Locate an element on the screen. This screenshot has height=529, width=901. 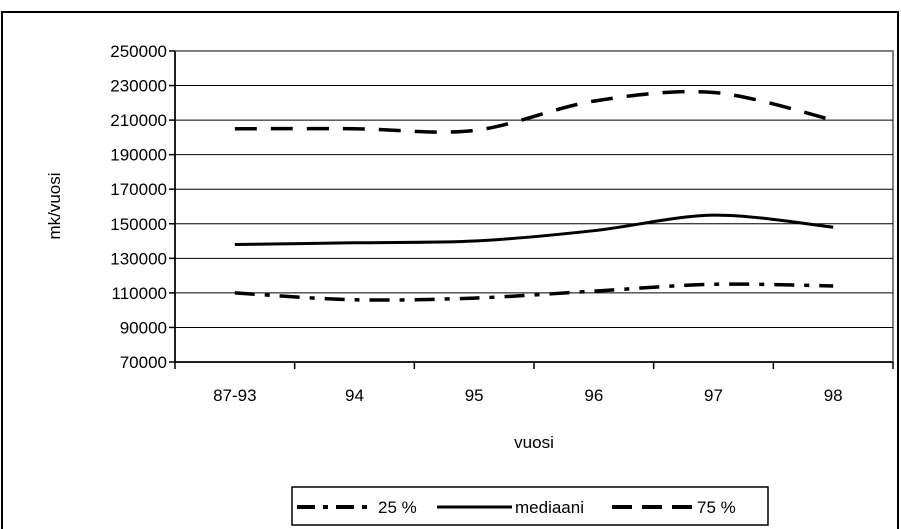
legend: 25 % mediaani 75 % is located at coordinates (530, 506).